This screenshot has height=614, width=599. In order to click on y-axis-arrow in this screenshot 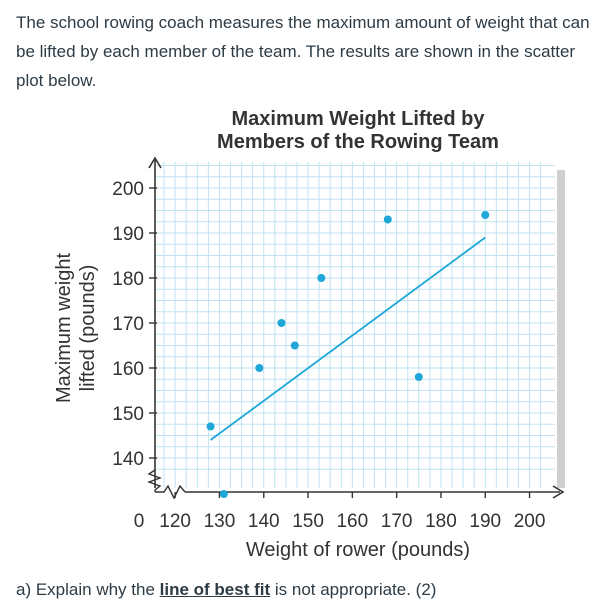, I will do `click(155, 162)`.